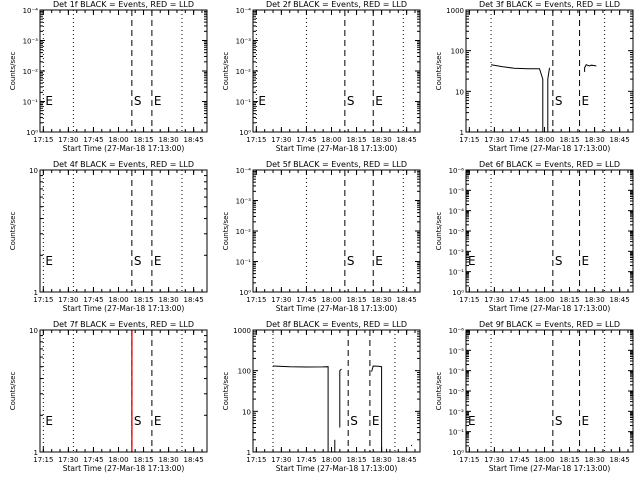 The width and height of the screenshot is (640, 480). Describe the element at coordinates (336, 4) in the screenshot. I see `panel-title: Det 2f BLACK = Events, RED = LLD` at that location.